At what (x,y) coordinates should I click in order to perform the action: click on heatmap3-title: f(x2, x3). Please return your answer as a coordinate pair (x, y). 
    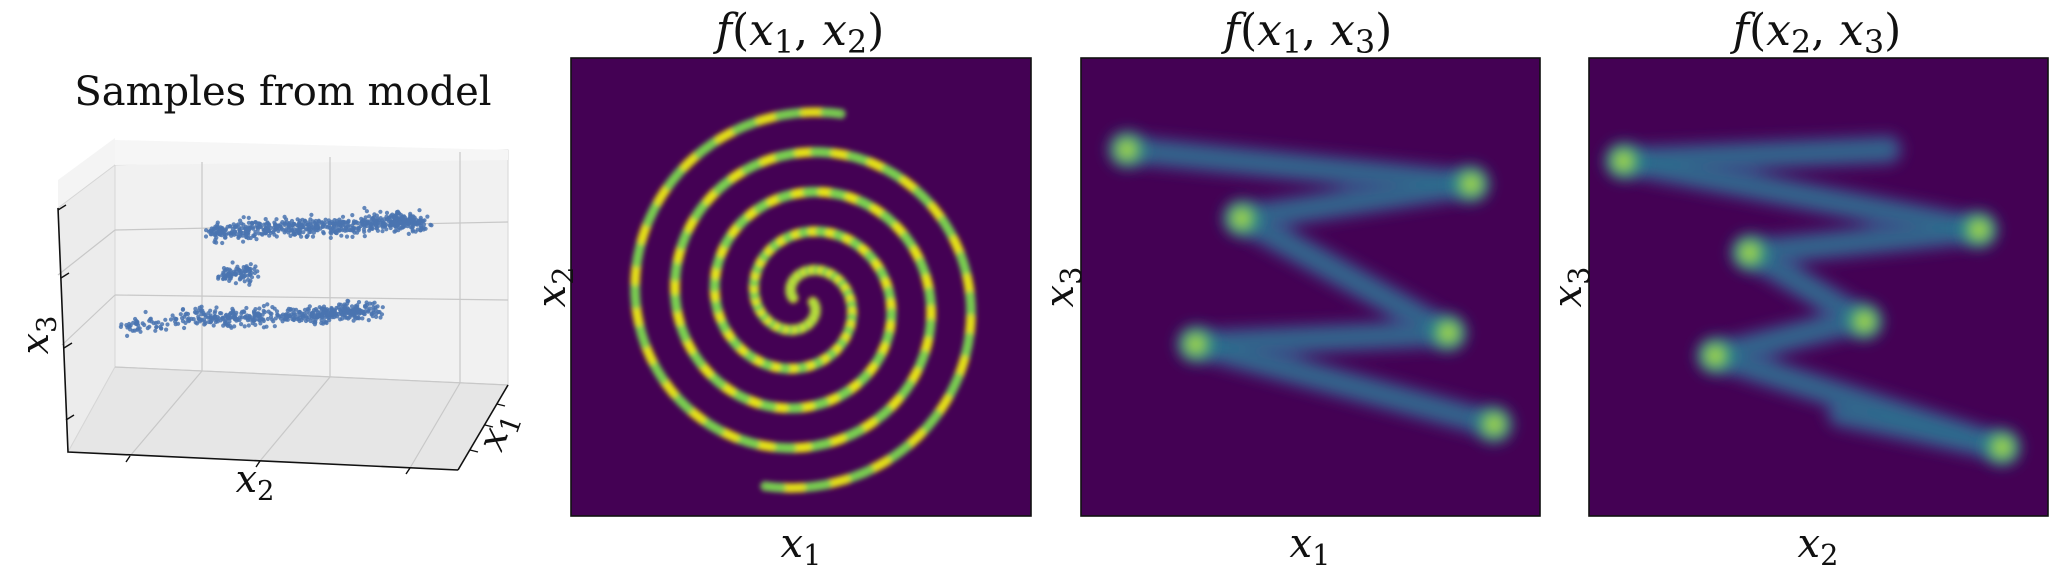
    Looking at the image, I should click on (1816, 33).